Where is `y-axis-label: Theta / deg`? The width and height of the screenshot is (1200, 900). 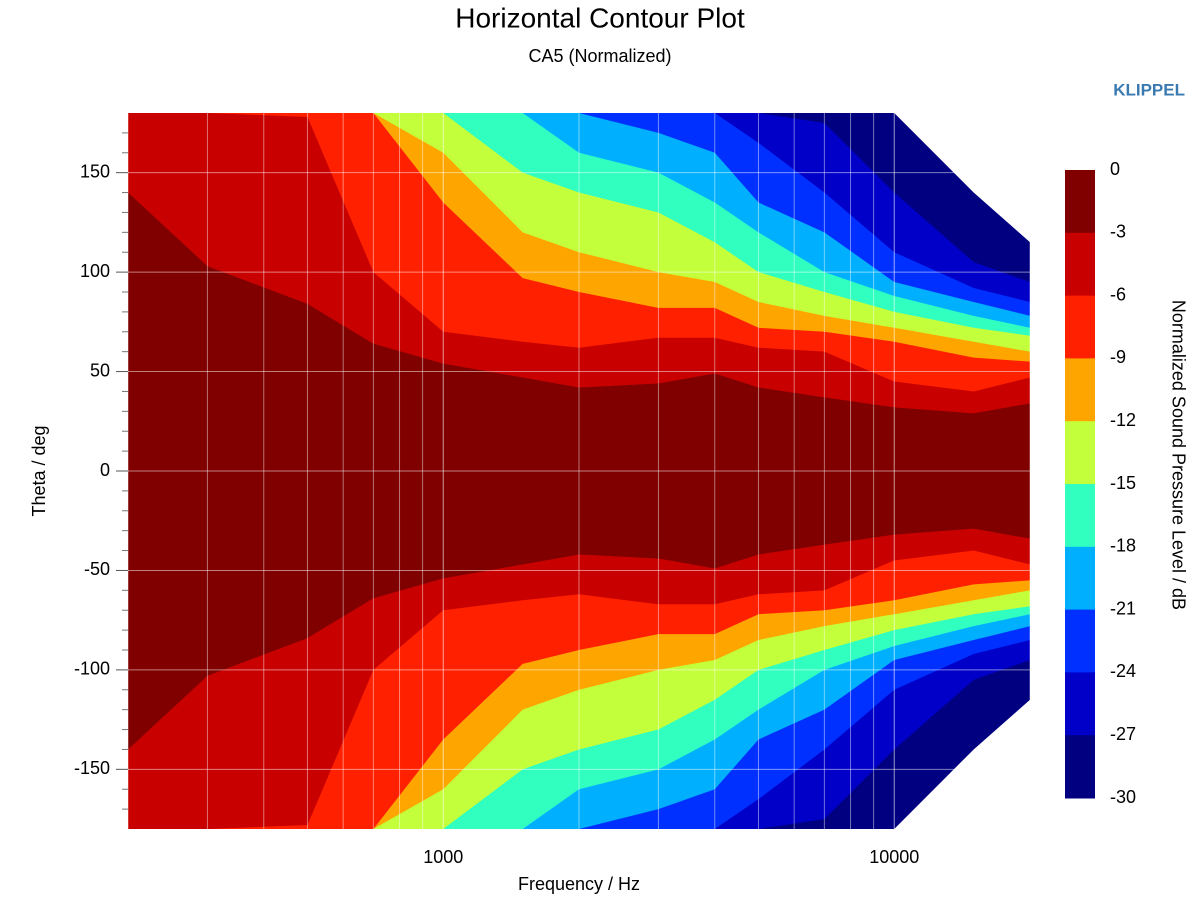 y-axis-label: Theta / deg is located at coordinates (39, 470).